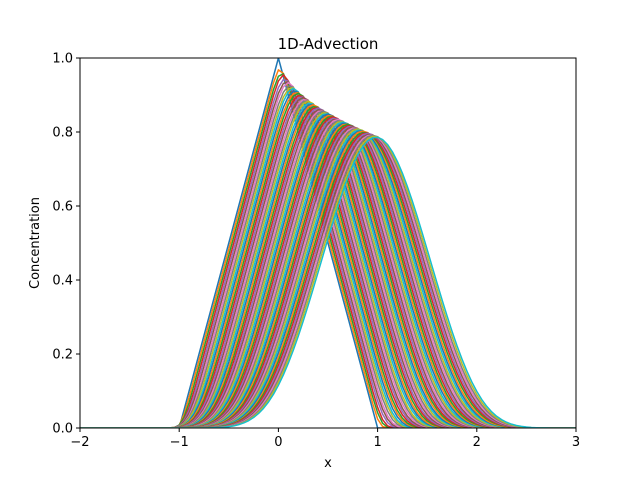 The image size is (640, 480). Describe the element at coordinates (477, 442) in the screenshot. I see `x-tick-label: 2` at that location.